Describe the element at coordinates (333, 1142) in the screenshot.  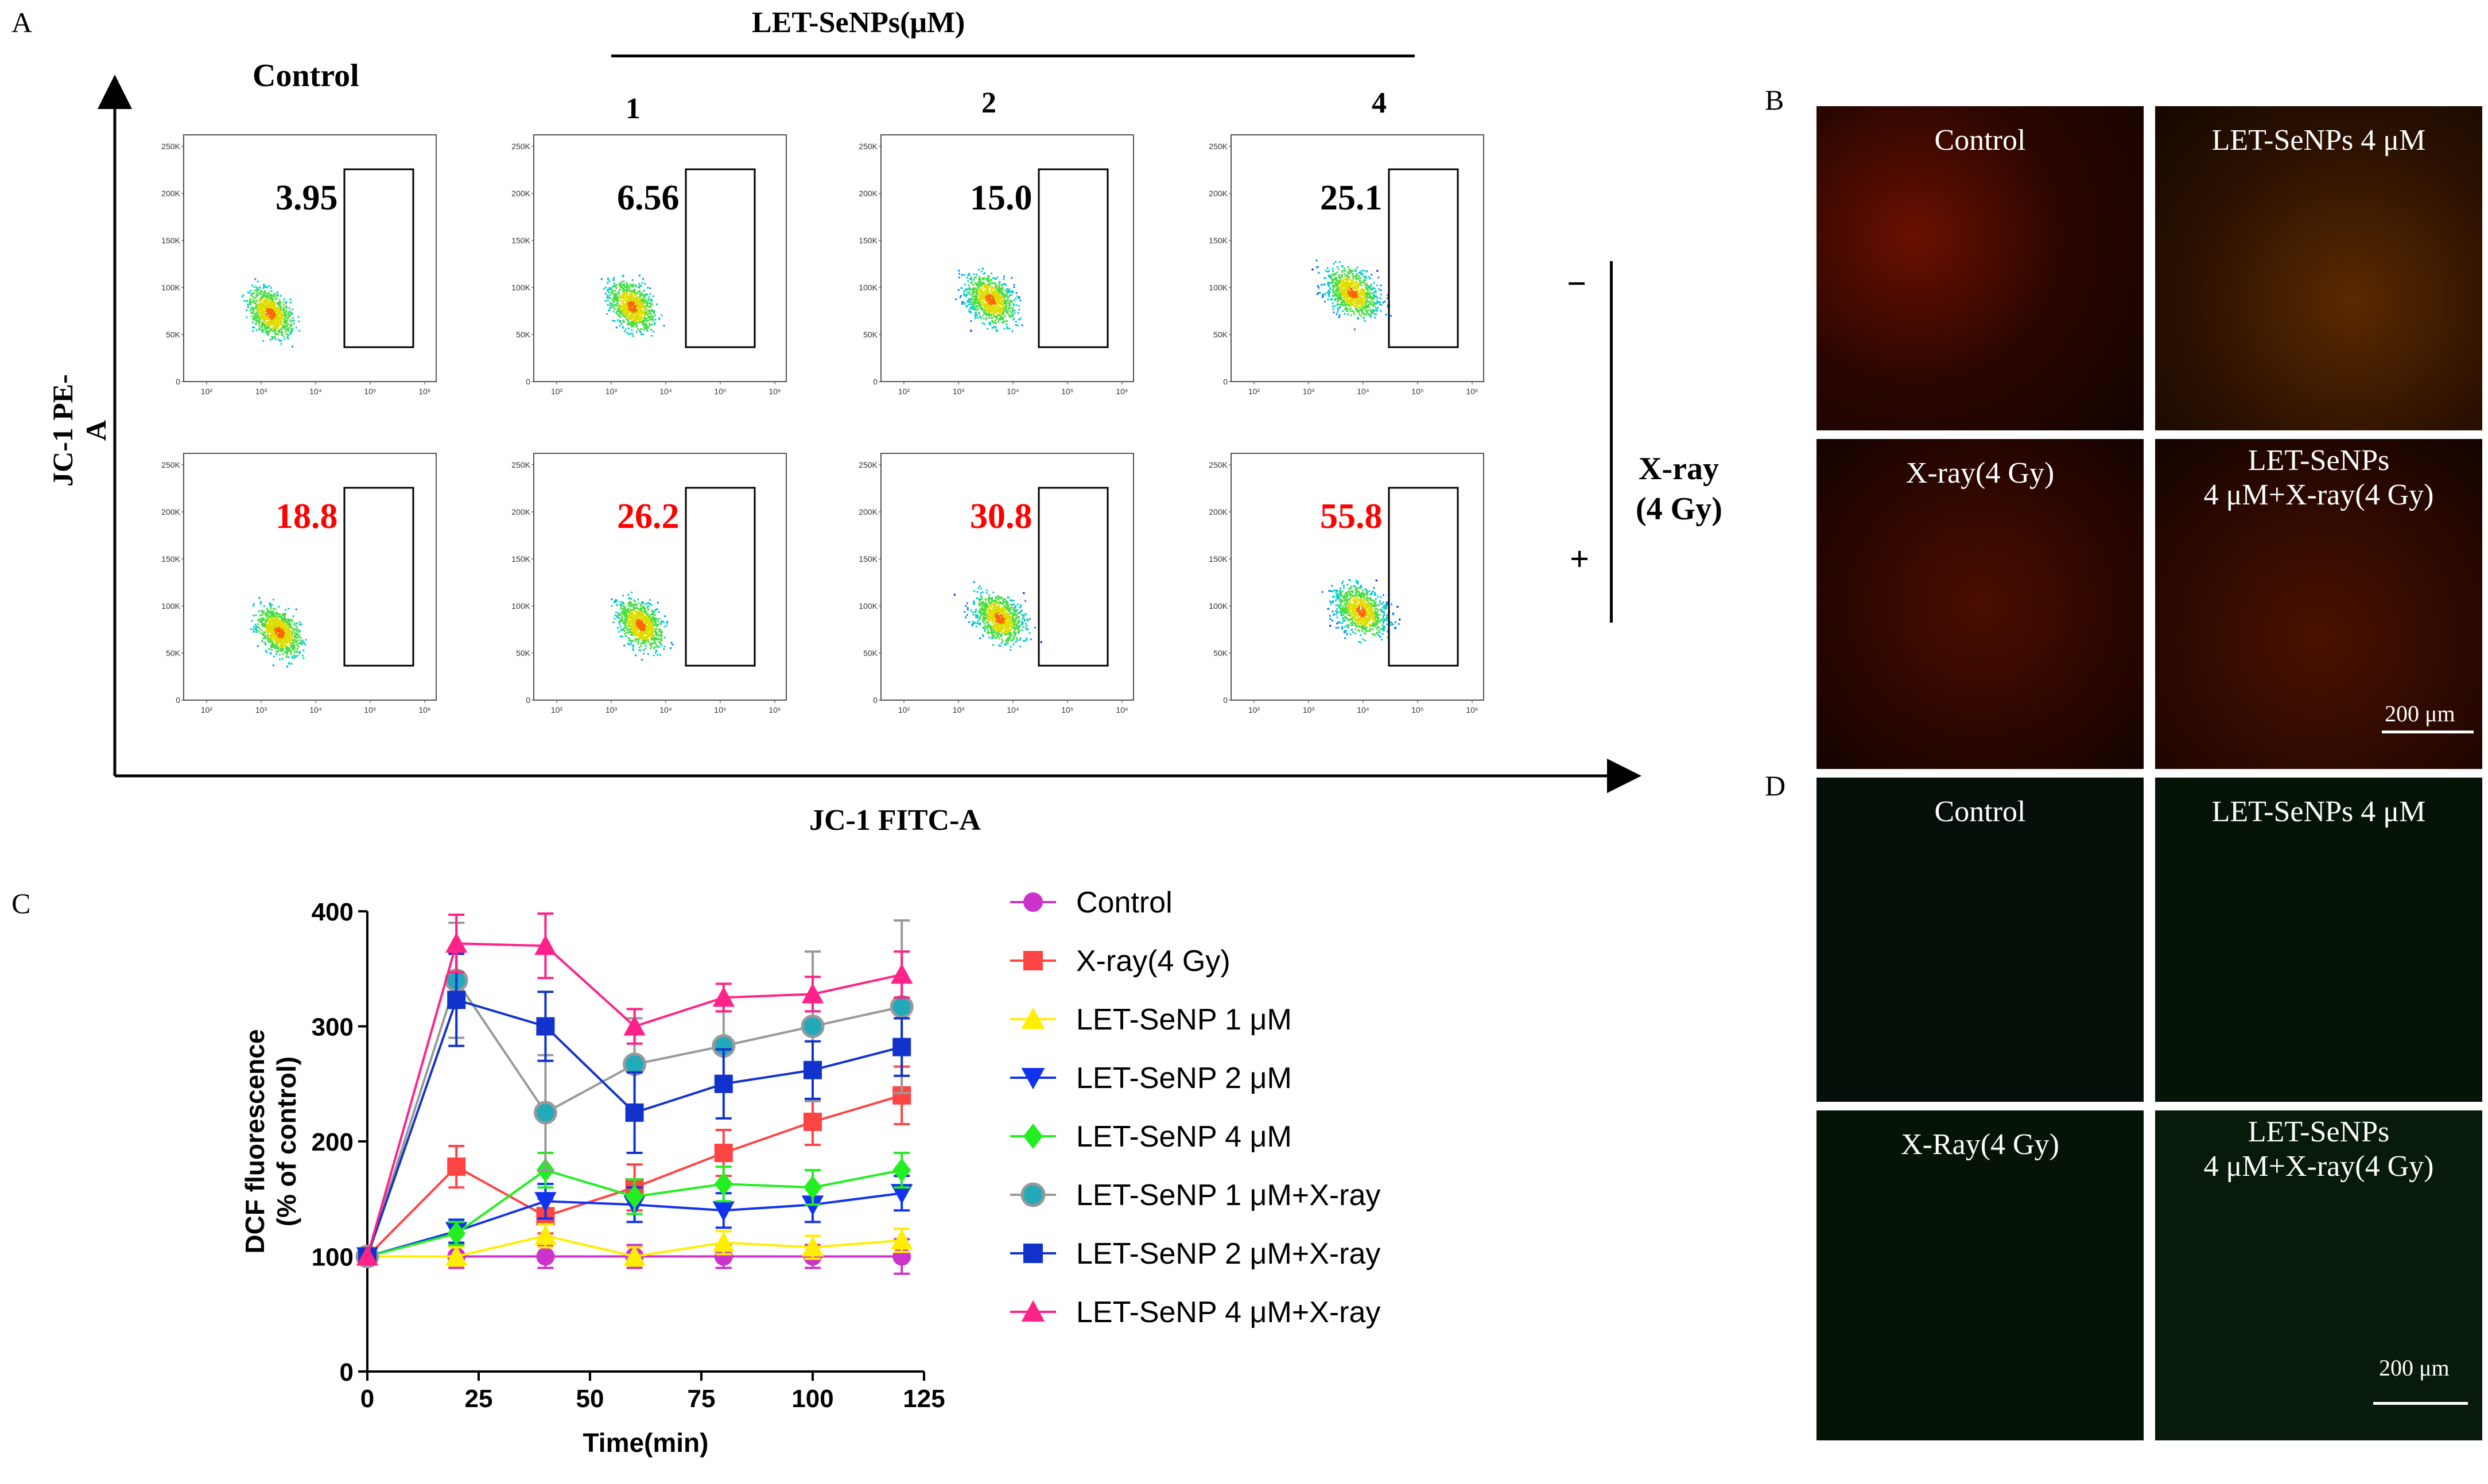
I see `chart-y-tick-label: 200` at that location.